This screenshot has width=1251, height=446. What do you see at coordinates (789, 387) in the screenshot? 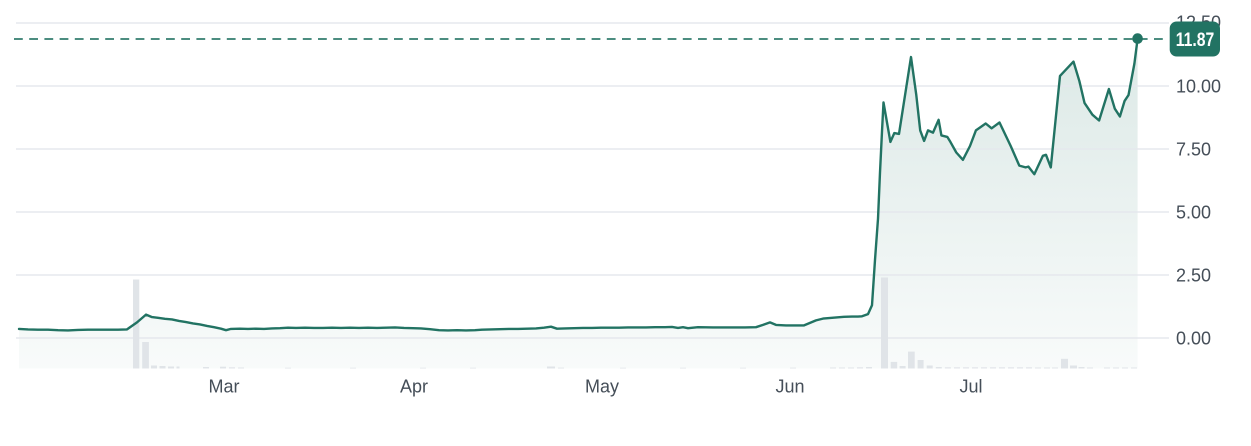
I see `svg-text: Jun` at bounding box center [789, 387].